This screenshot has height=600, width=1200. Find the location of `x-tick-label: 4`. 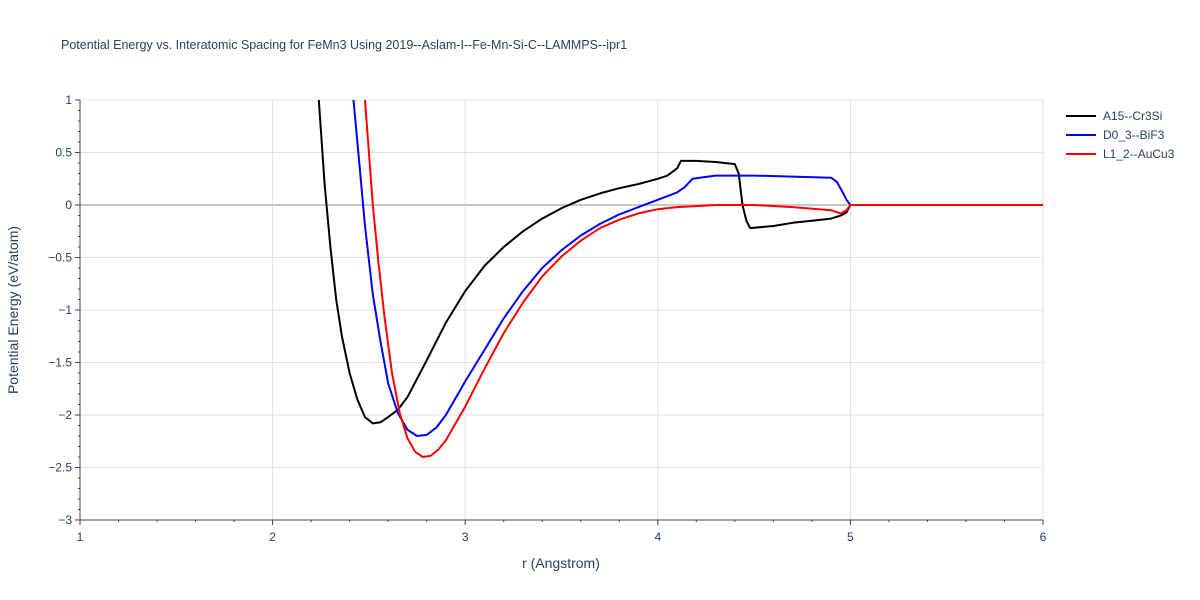

x-tick-label: 4 is located at coordinates (657, 537).